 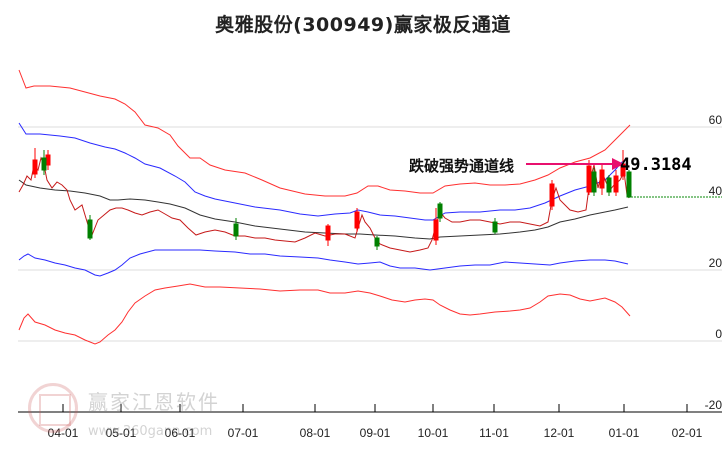 What do you see at coordinates (656, 165) in the screenshot?
I see `annotation-value: 49.3184` at bounding box center [656, 165].